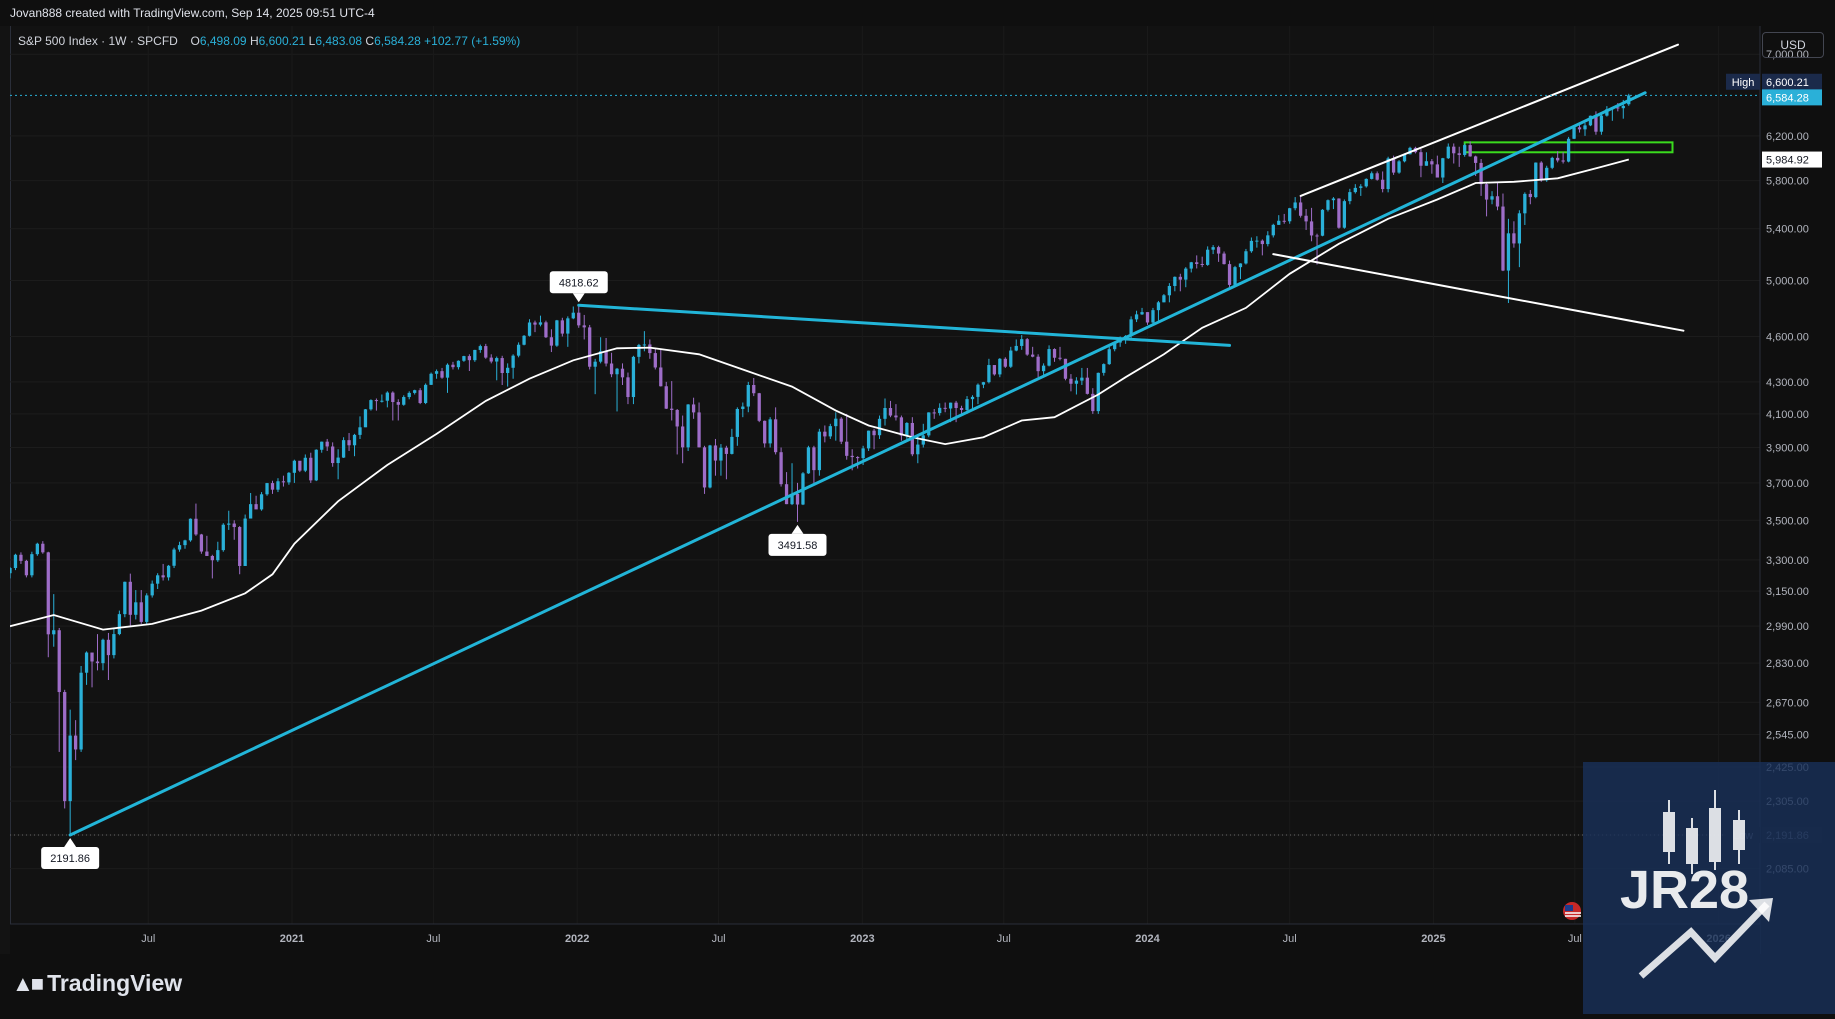 The image size is (1835, 1019). What do you see at coordinates (798, 546) in the screenshot?
I see `callout-label: 3491.58` at bounding box center [798, 546].